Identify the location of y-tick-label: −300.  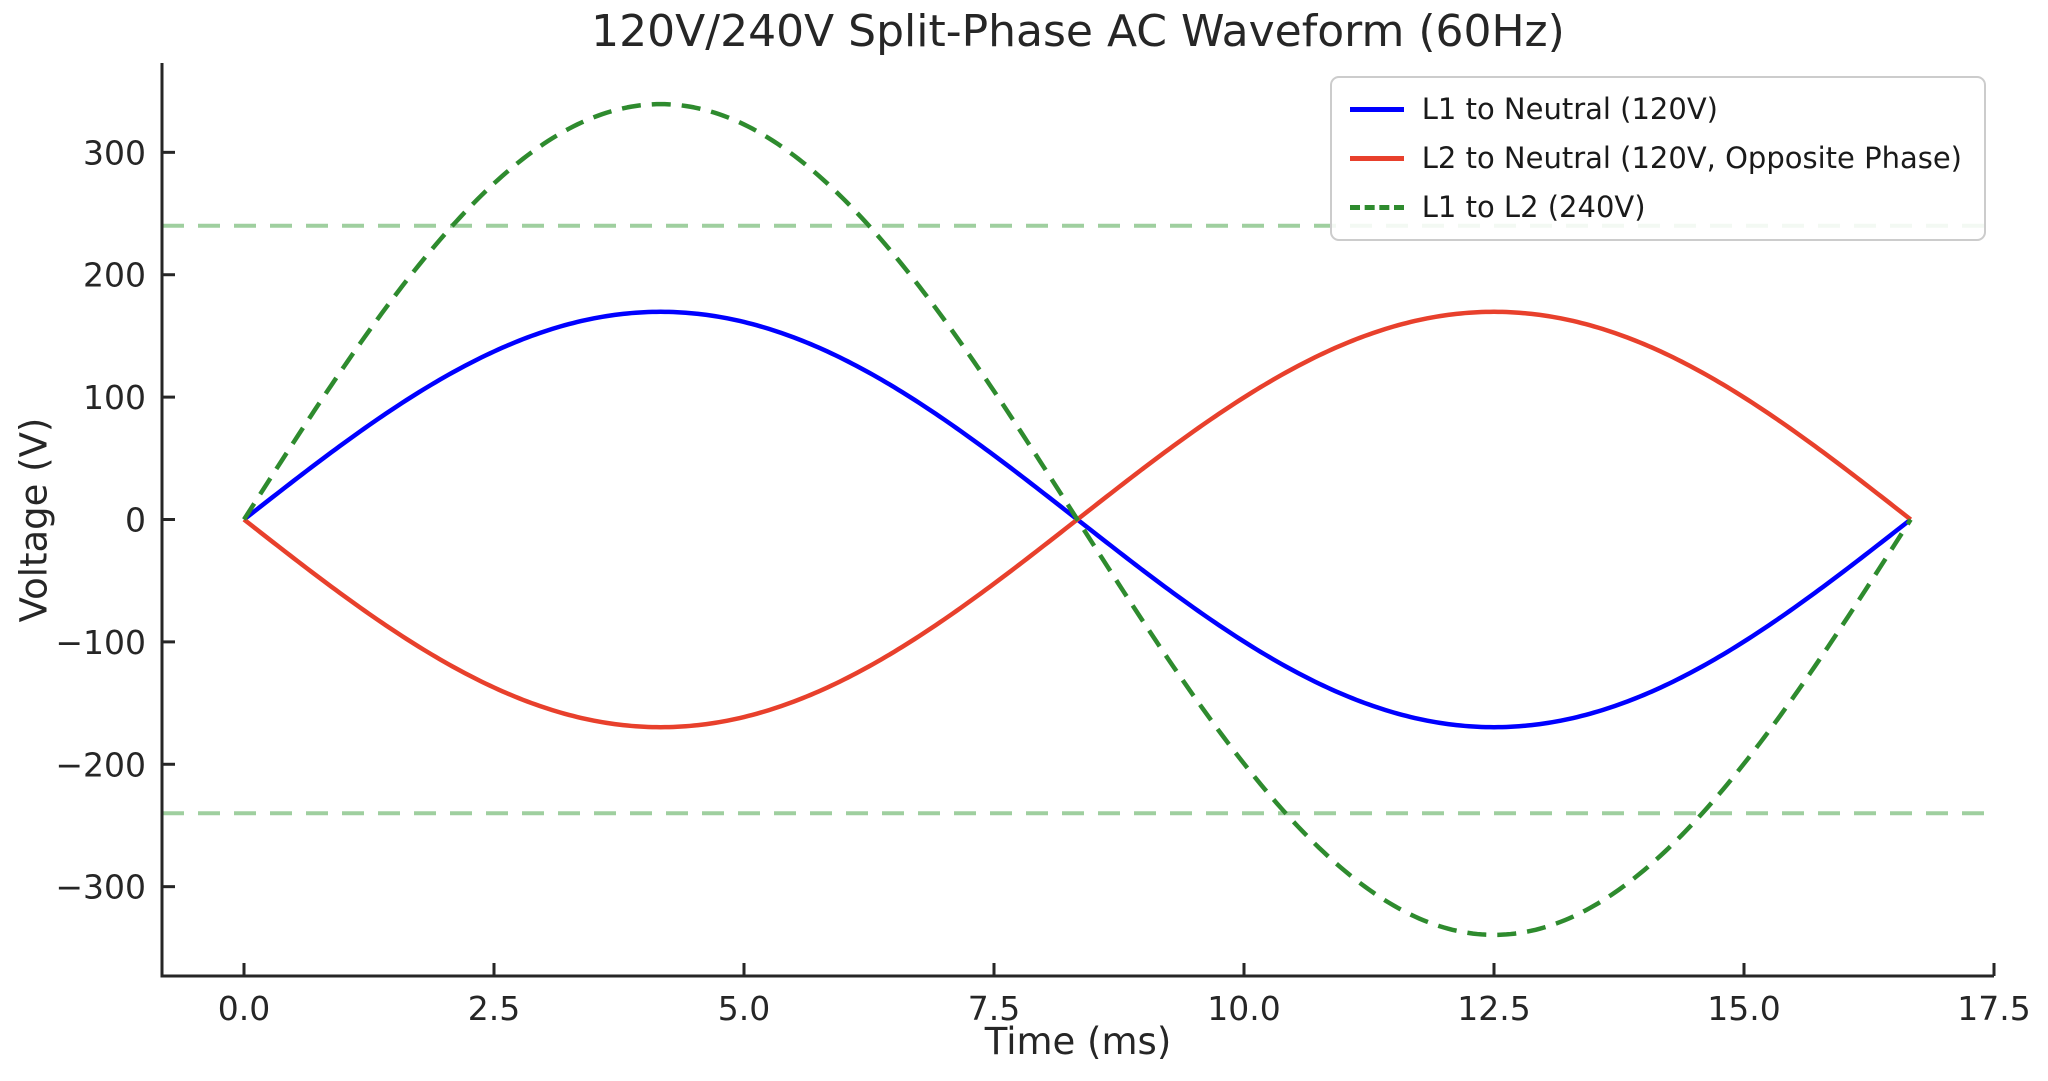
(100, 887).